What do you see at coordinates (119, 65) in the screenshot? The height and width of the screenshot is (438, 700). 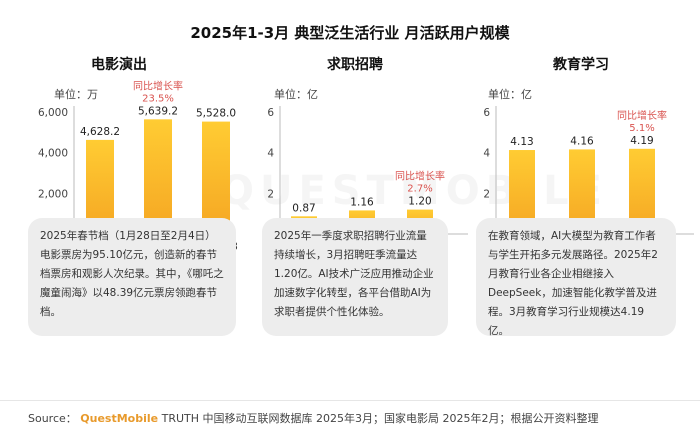 I see `chart-title: 电影演出` at bounding box center [119, 65].